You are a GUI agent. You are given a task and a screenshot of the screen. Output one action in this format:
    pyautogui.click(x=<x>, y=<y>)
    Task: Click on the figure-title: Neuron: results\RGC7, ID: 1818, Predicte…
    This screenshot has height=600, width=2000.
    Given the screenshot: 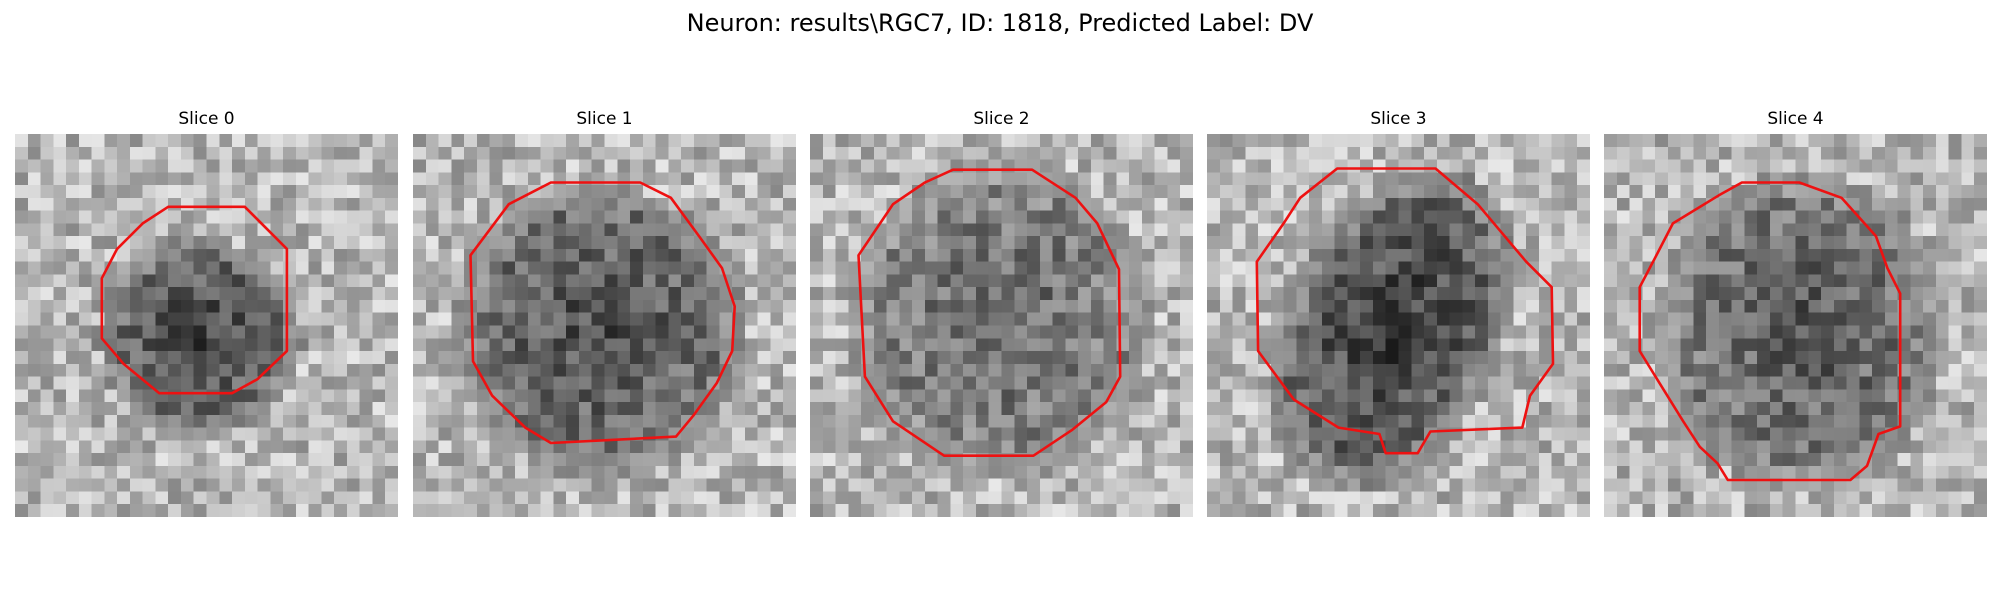 What is the action you would take?
    pyautogui.click(x=1000, y=23)
    